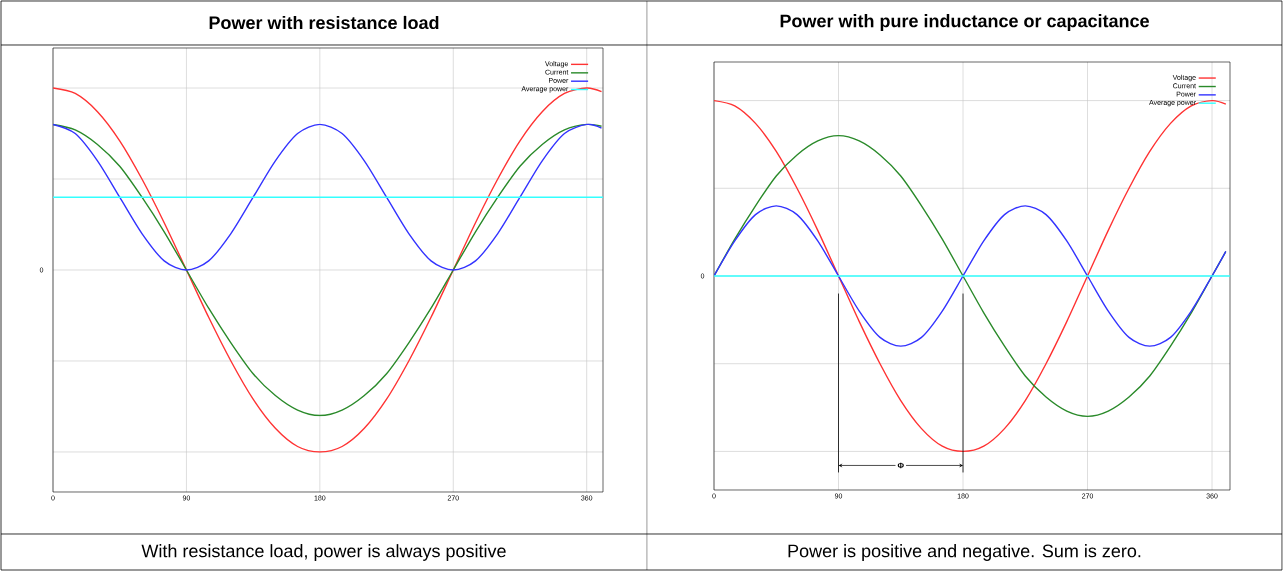 The image size is (1283, 571). I want to click on chart-title: Power with pure inductance or capacitance, so click(964, 22).